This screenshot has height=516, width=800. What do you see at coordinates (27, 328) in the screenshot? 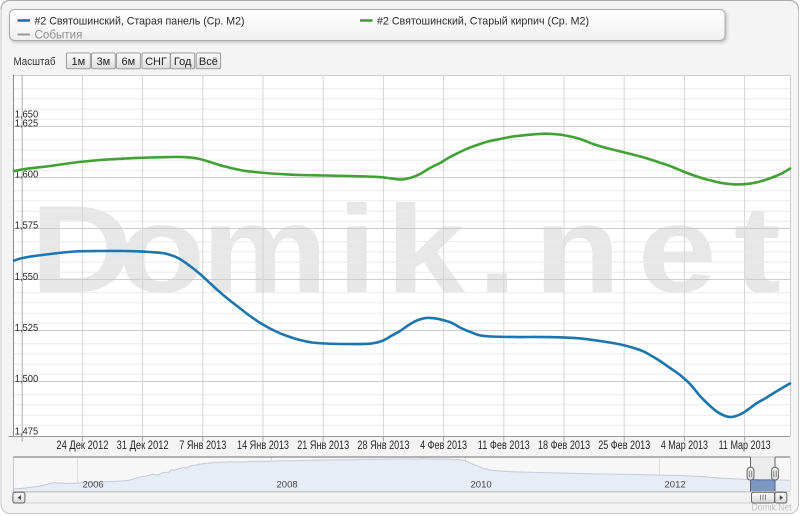
I see `svg-text: 1,525` at bounding box center [27, 328].